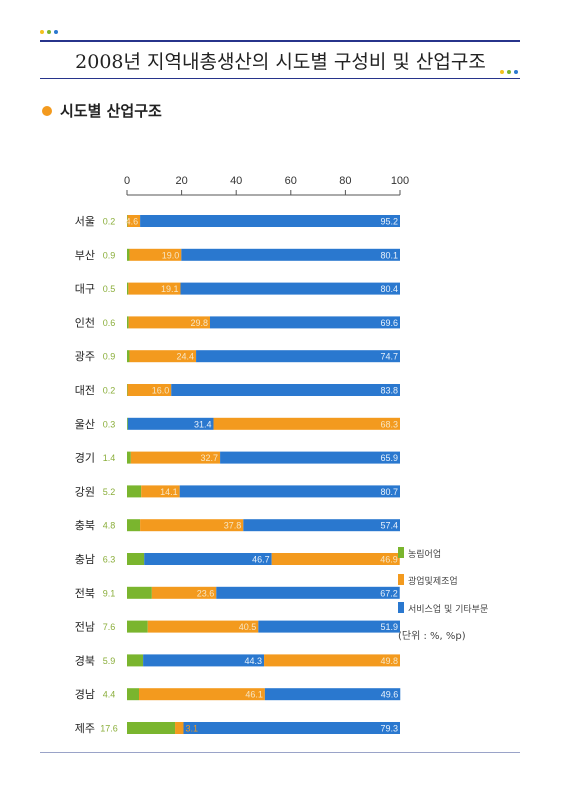 The height and width of the screenshot is (800, 561). Describe the element at coordinates (85, 491) in the screenshot. I see `category-label: 강원` at that location.